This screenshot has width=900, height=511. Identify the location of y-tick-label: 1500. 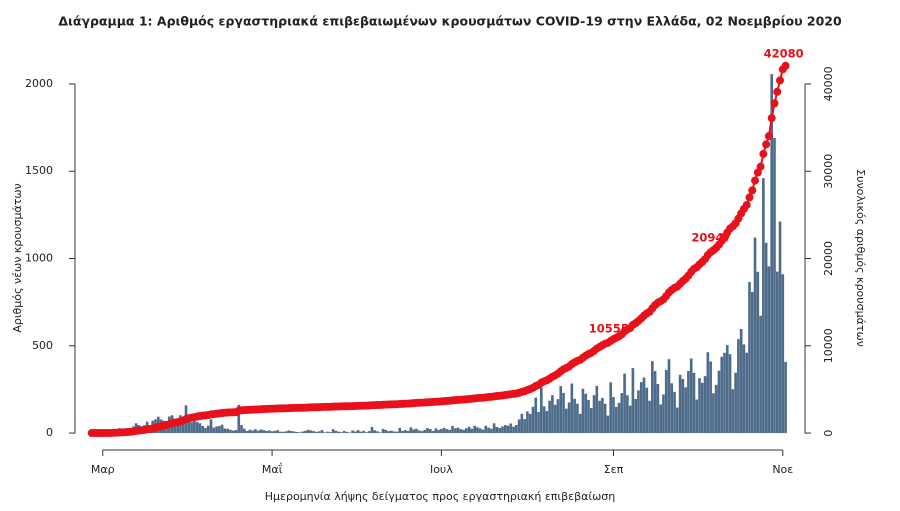
(39, 170).